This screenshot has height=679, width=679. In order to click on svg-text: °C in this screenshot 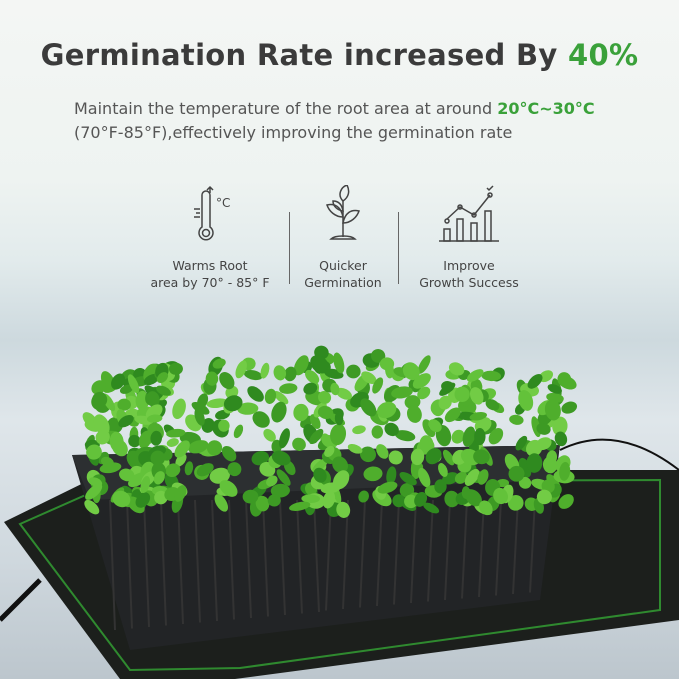, I will do `click(223, 203)`.